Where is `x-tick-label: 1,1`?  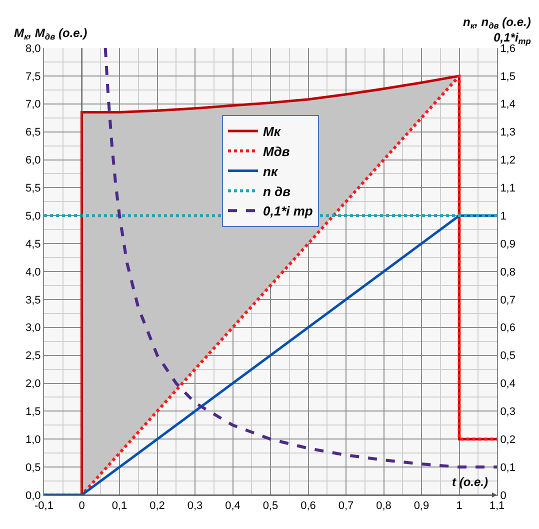 x-tick-label: 1,1 is located at coordinates (497, 506).